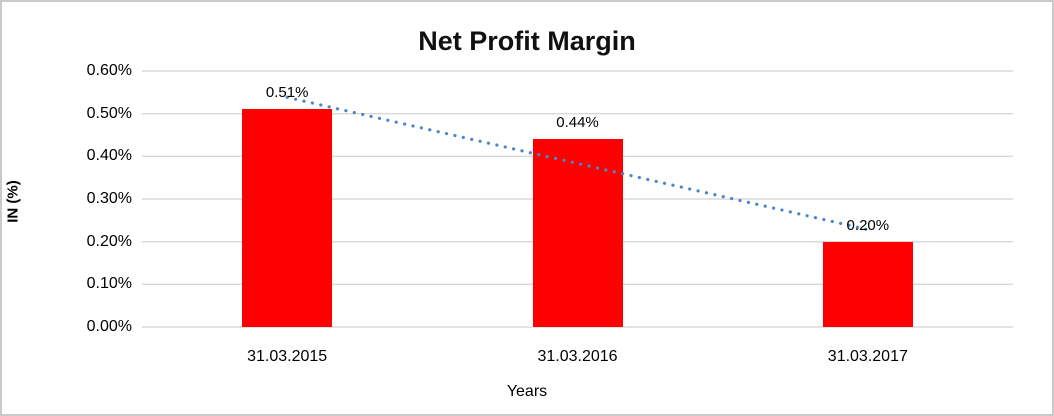 The image size is (1054, 416). Describe the element at coordinates (13, 201) in the screenshot. I see `y-axis-title: IN (%)` at that location.